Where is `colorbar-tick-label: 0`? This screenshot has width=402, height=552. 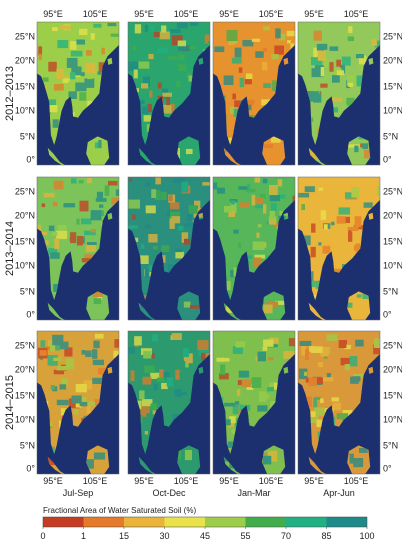 colorbar-tick-label: 0 is located at coordinates (42, 536).